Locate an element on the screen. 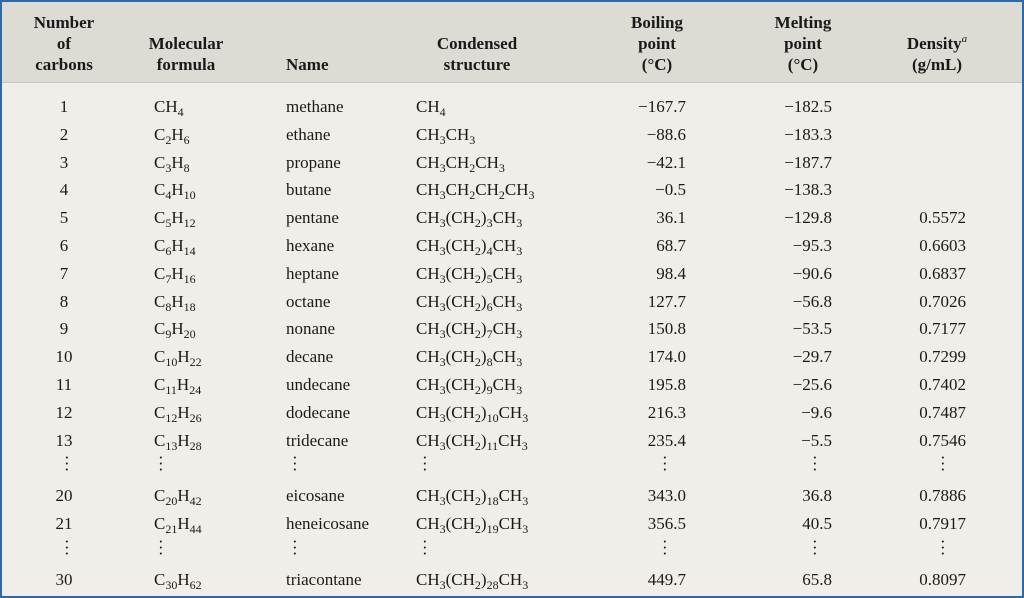 The height and width of the screenshot is (598, 1024). condensed-structure: CH3(CH2)28CH3 is located at coordinates (472, 580).